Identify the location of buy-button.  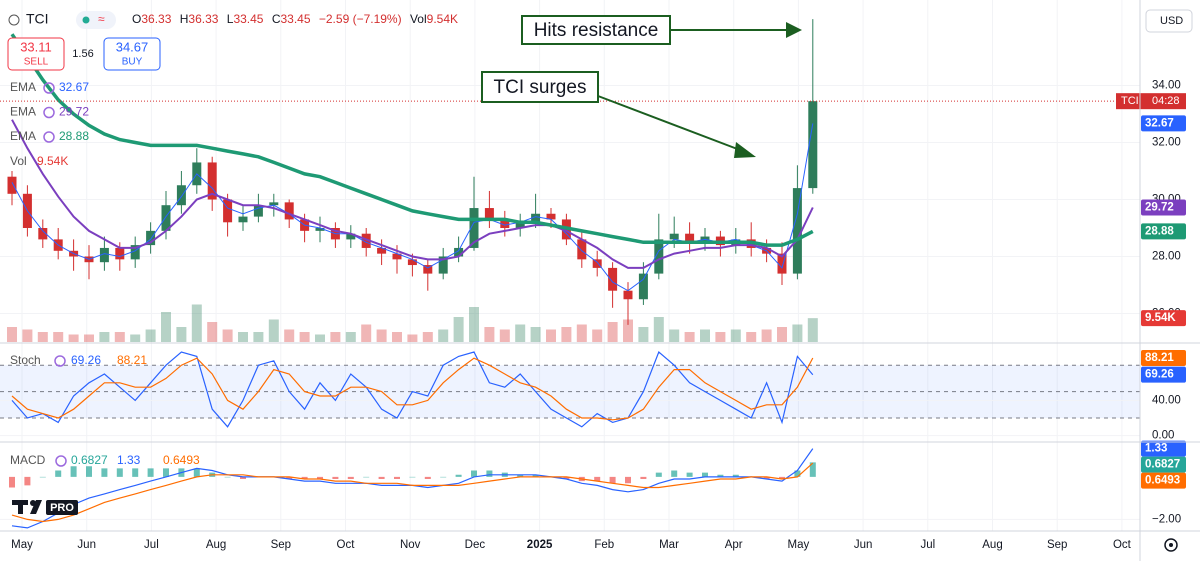
(132, 54).